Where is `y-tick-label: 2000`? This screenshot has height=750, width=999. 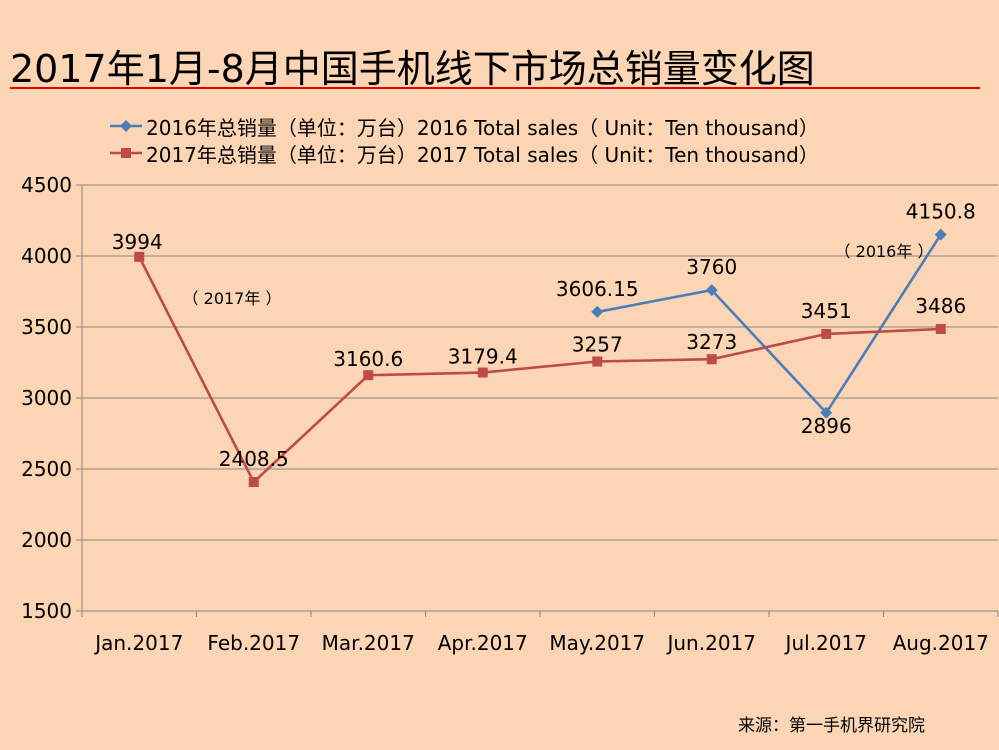
y-tick-label: 2000 is located at coordinates (46, 540).